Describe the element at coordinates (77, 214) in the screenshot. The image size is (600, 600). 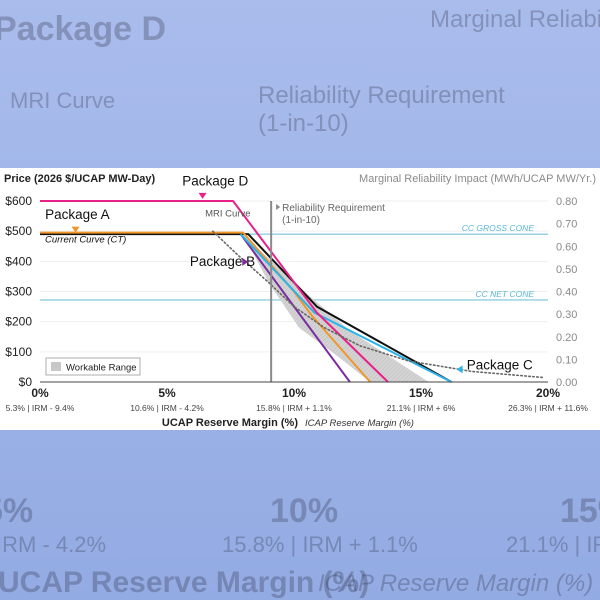
I see `label-package-a: Package A` at that location.